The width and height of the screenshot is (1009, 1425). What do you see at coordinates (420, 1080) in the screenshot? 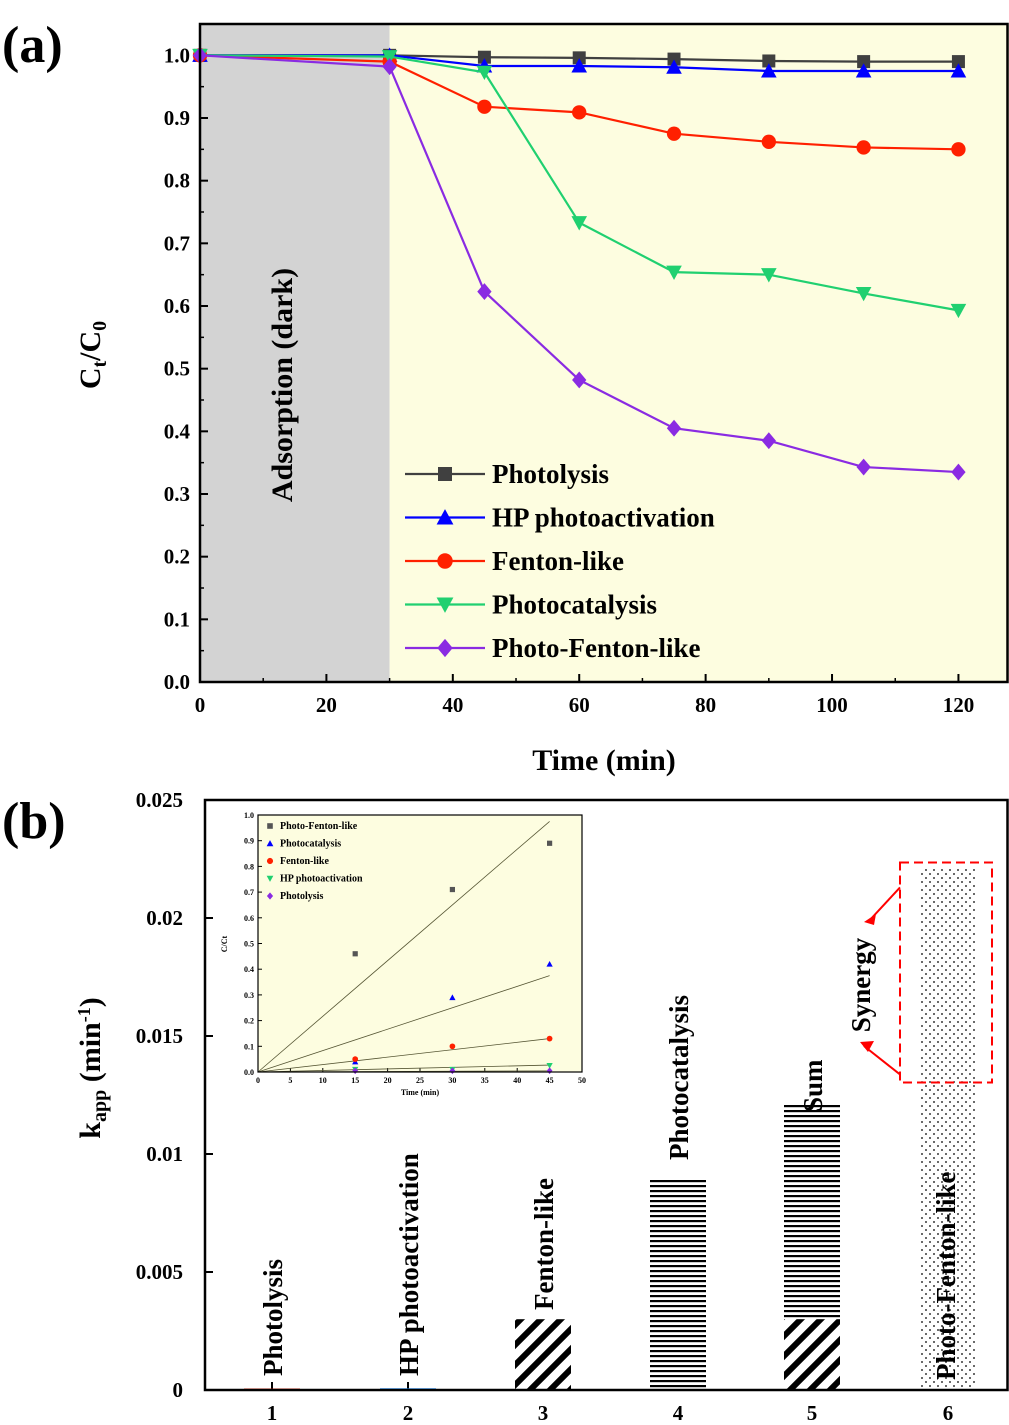
I see `inset-x-tick-label: 25` at bounding box center [420, 1080].